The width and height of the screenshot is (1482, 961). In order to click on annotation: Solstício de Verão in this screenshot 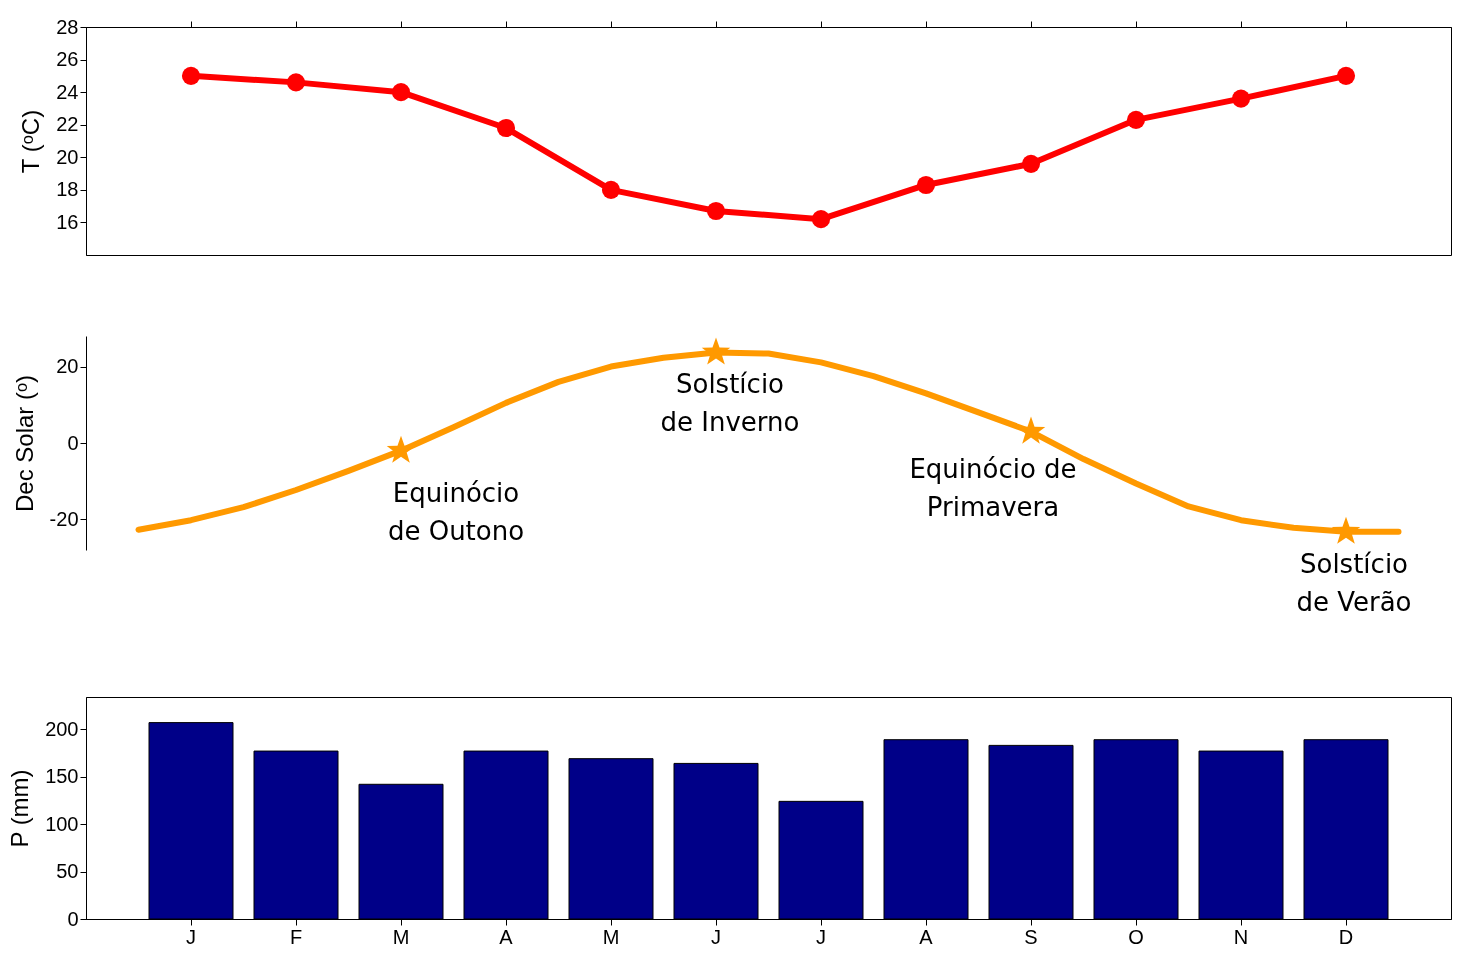, I will do `click(1354, 582)`.